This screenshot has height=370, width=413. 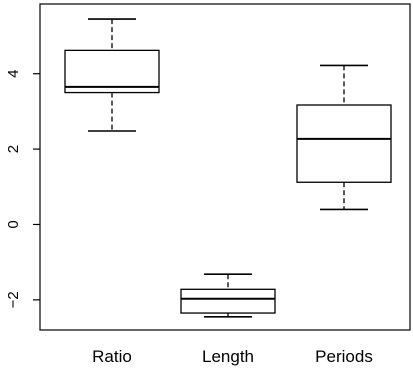 I want to click on x-category-label: Periods, so click(x=344, y=356).